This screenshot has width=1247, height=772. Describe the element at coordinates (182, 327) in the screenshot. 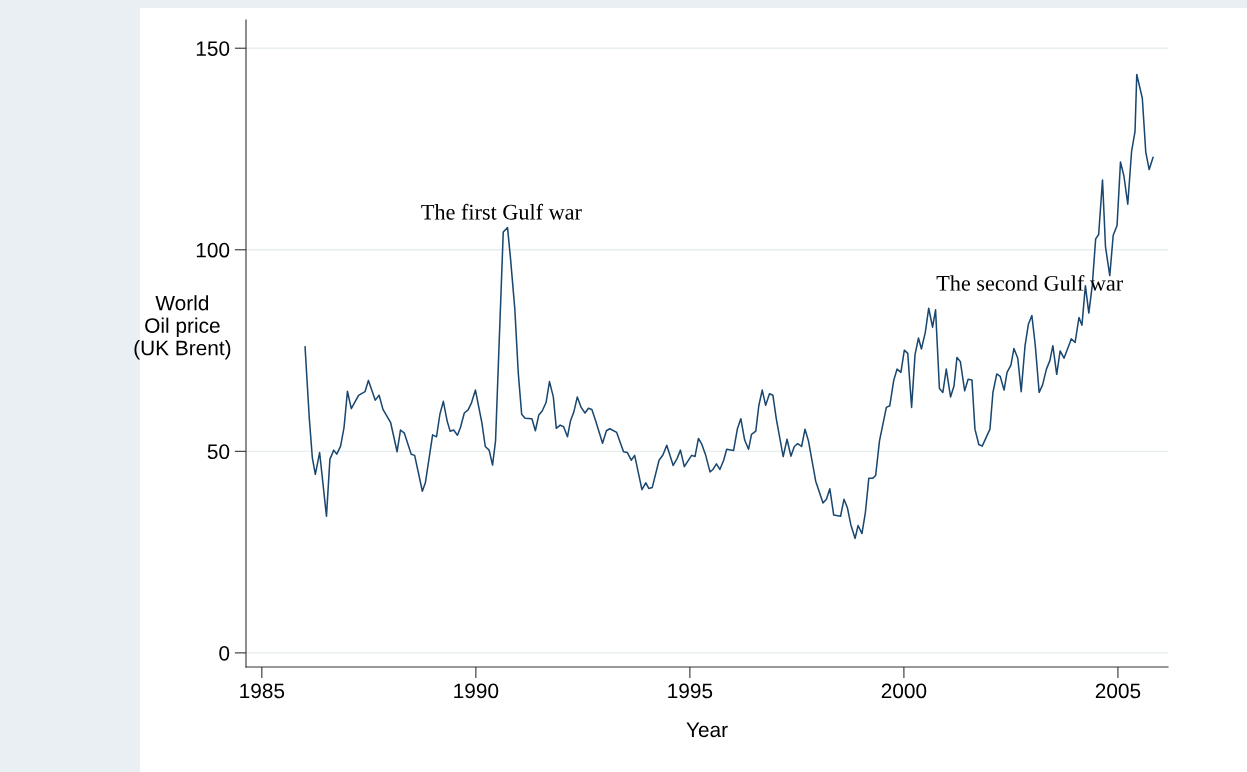

I see `y-axis-title: World Oil price (UK Brent)` at that location.